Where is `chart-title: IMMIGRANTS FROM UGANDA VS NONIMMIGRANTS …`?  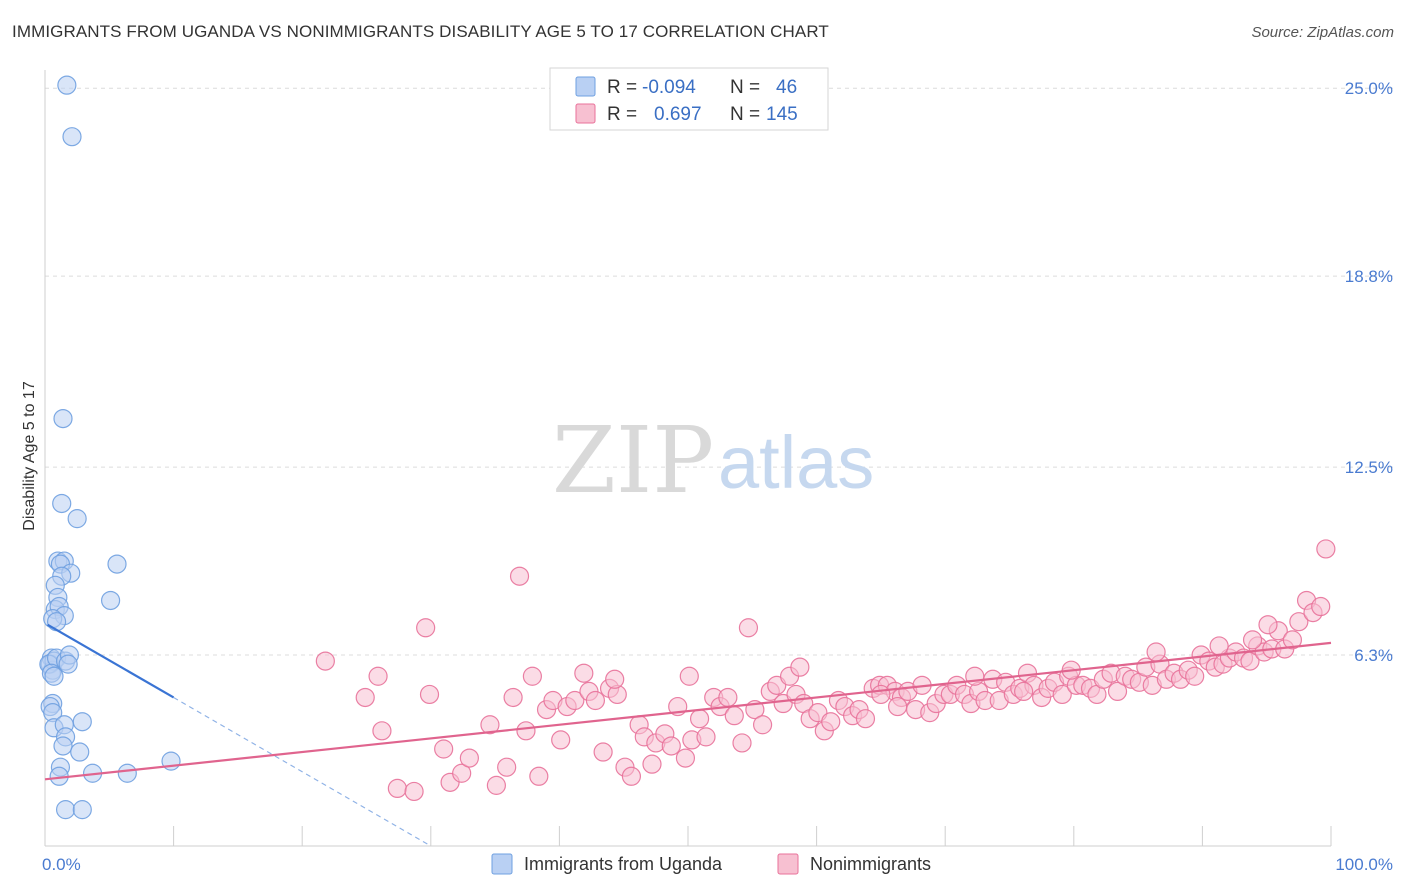
chart-title: IMMIGRANTS FROM UGANDA VS NONIMMIGRANTS … is located at coordinates (420, 31).